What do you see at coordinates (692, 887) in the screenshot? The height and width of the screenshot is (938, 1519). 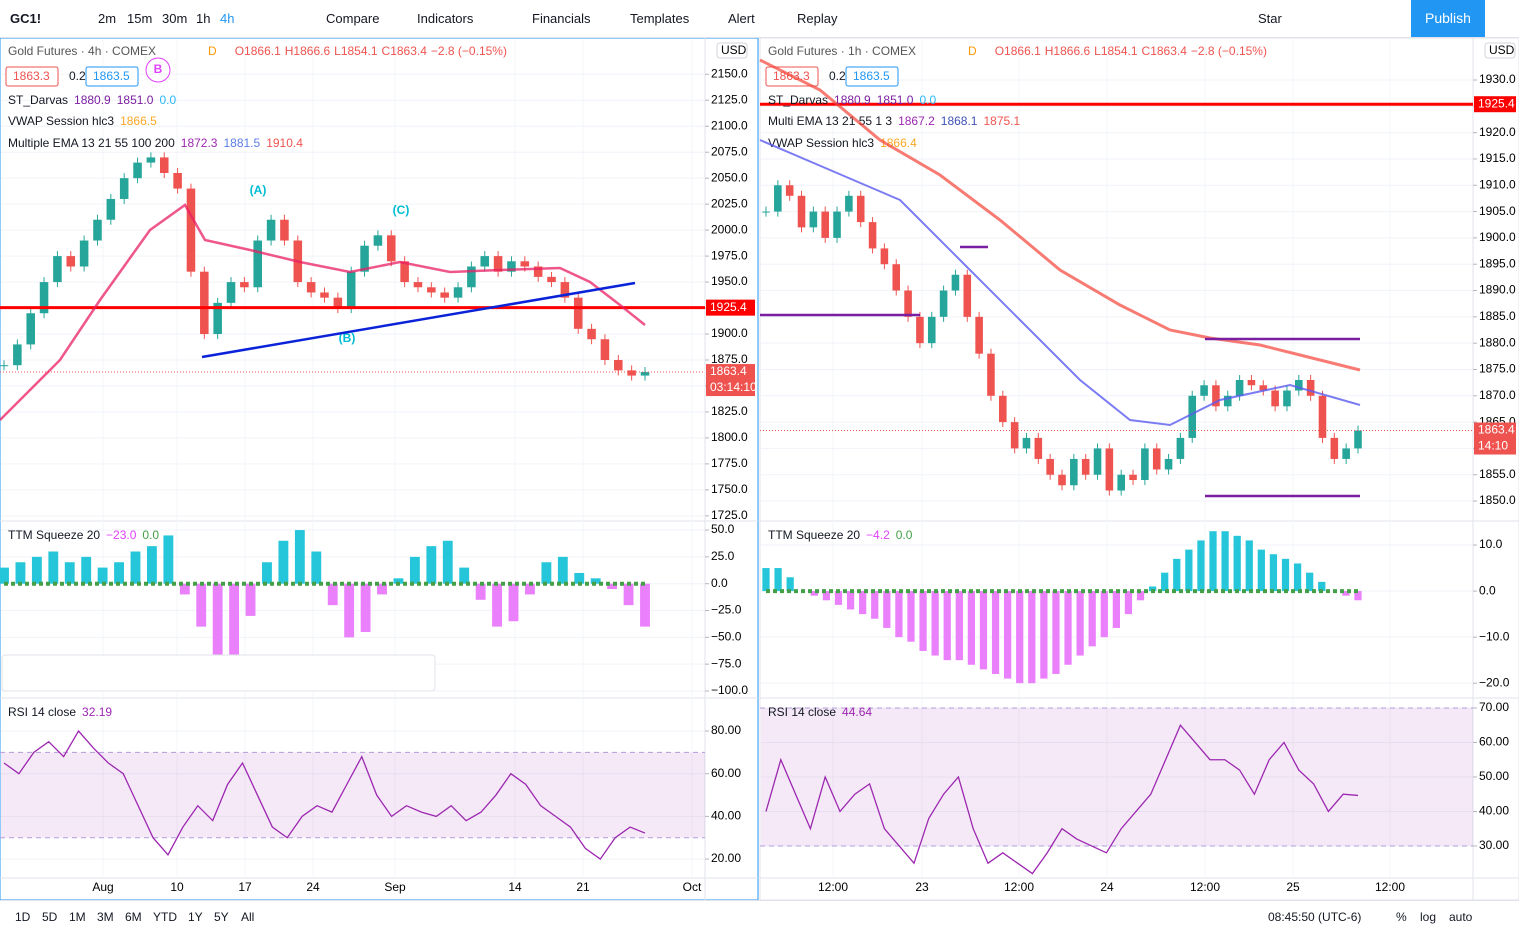 I see `x-tick-label: Oct` at bounding box center [692, 887].